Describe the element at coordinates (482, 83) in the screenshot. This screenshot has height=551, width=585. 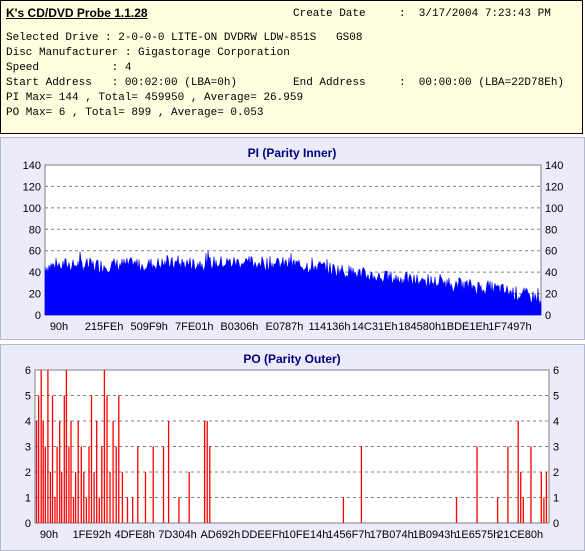
I see `end-address-value: : 00:00:00 (LBA=22D78Eh)` at that location.